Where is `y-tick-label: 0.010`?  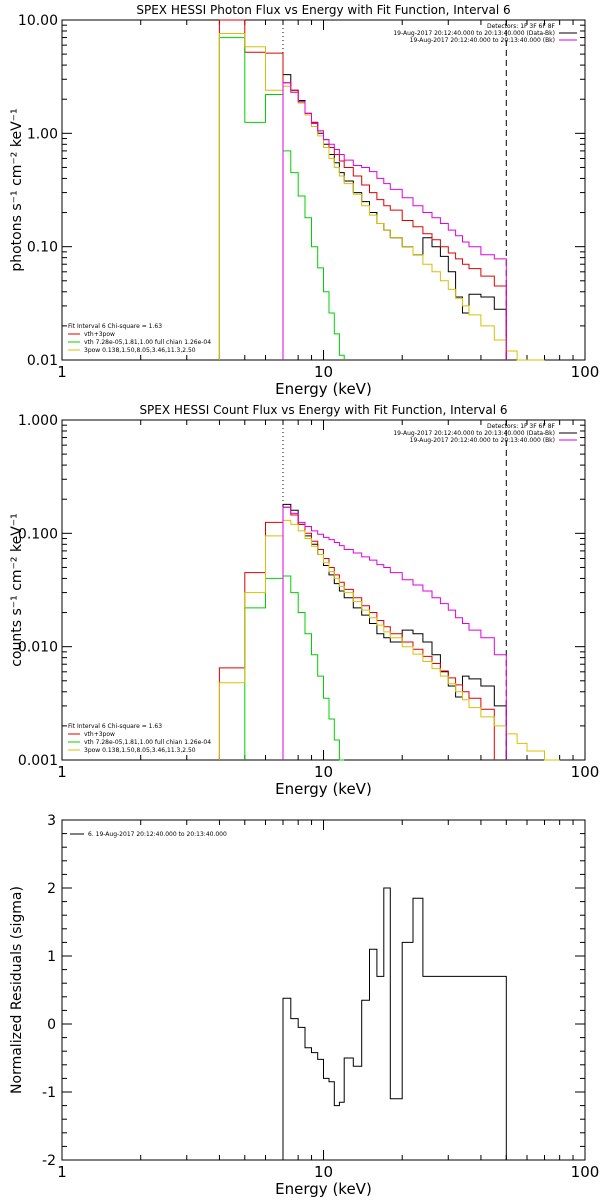
y-tick-label: 0.010 is located at coordinates (38, 648).